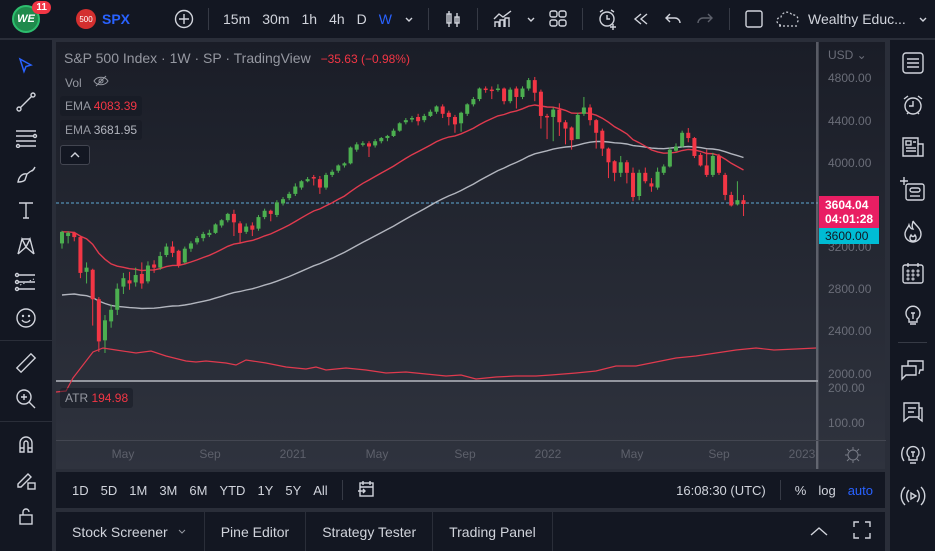  What do you see at coordinates (912, 189) in the screenshot?
I see `add-data-window-icon` at bounding box center [912, 189].